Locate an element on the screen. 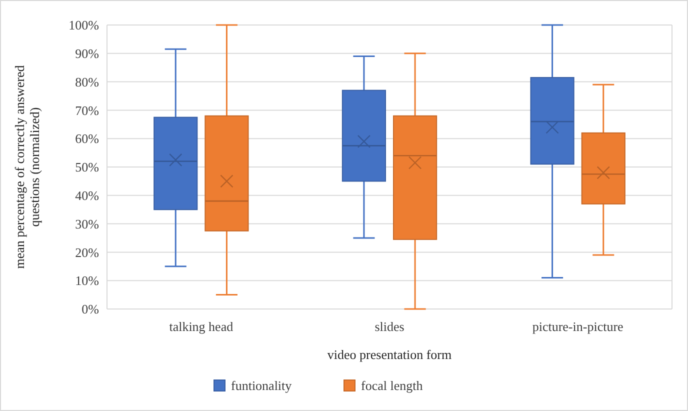 This screenshot has height=411, width=688. x-tick-label: slides is located at coordinates (389, 326).